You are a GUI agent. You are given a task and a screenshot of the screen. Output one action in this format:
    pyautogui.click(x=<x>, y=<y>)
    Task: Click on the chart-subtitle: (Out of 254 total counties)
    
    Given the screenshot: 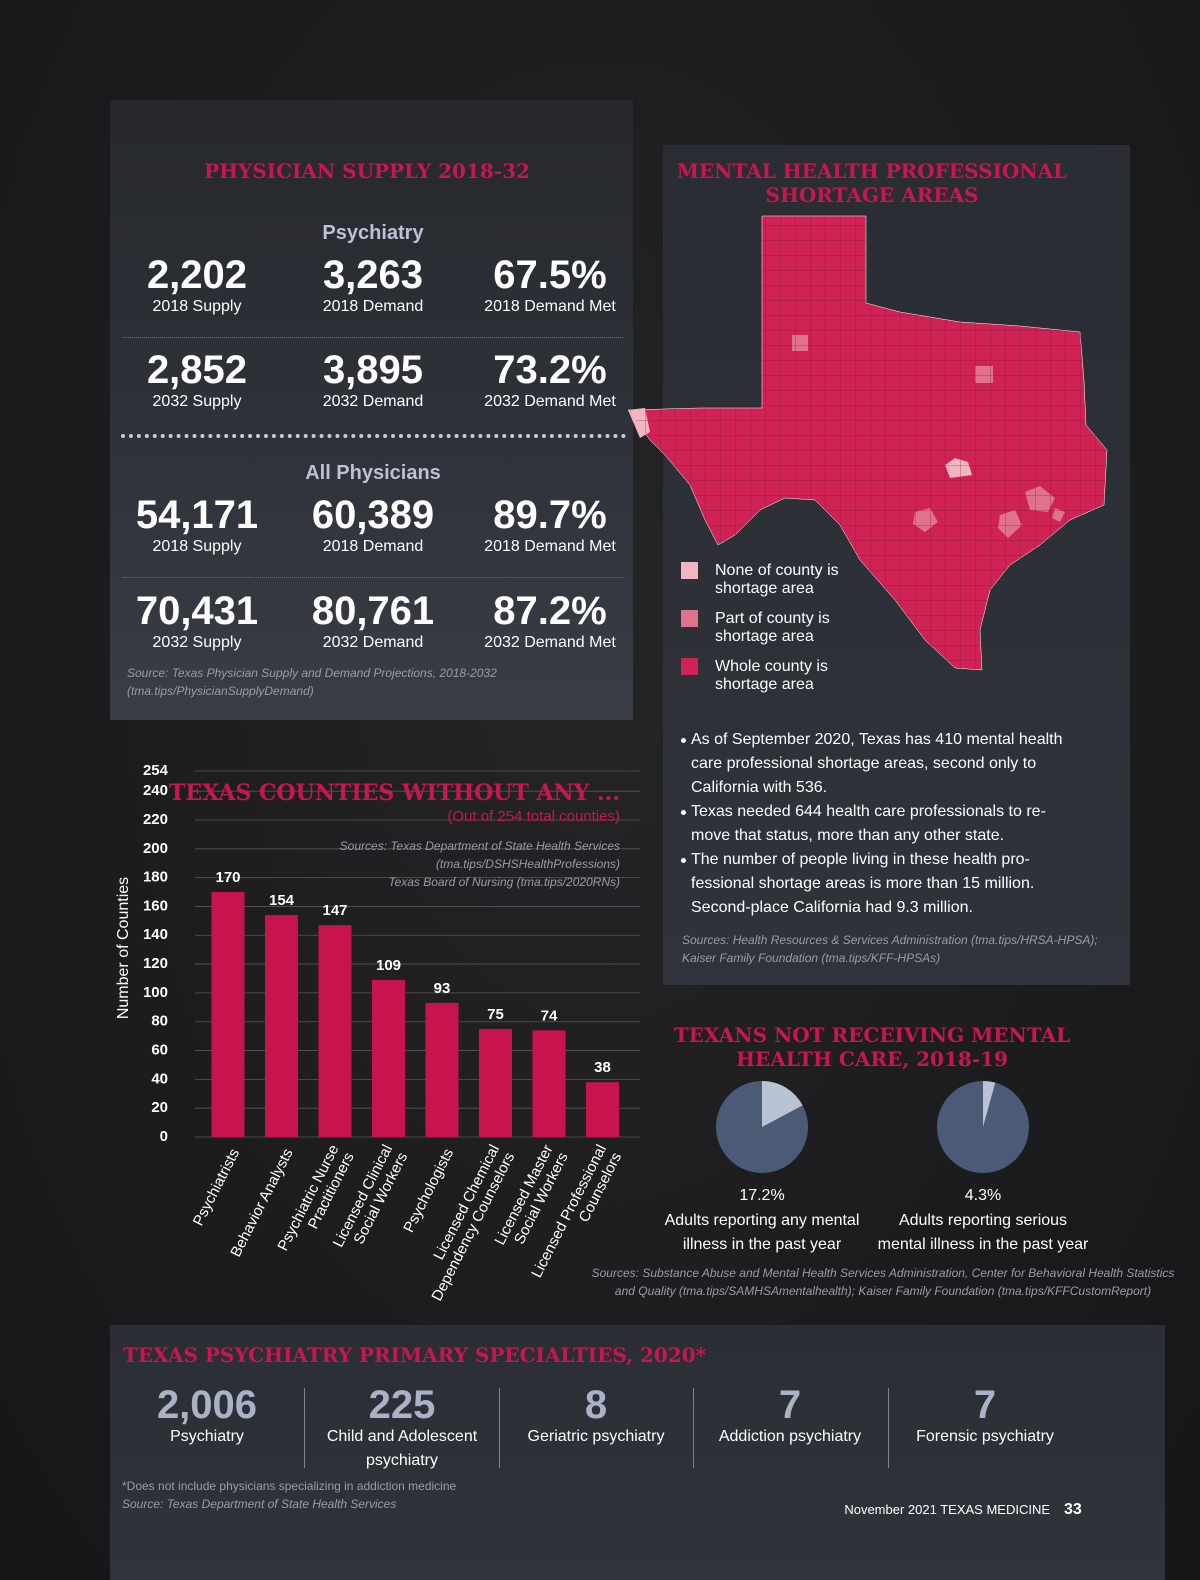 What is the action you would take?
    pyautogui.click(x=533, y=816)
    